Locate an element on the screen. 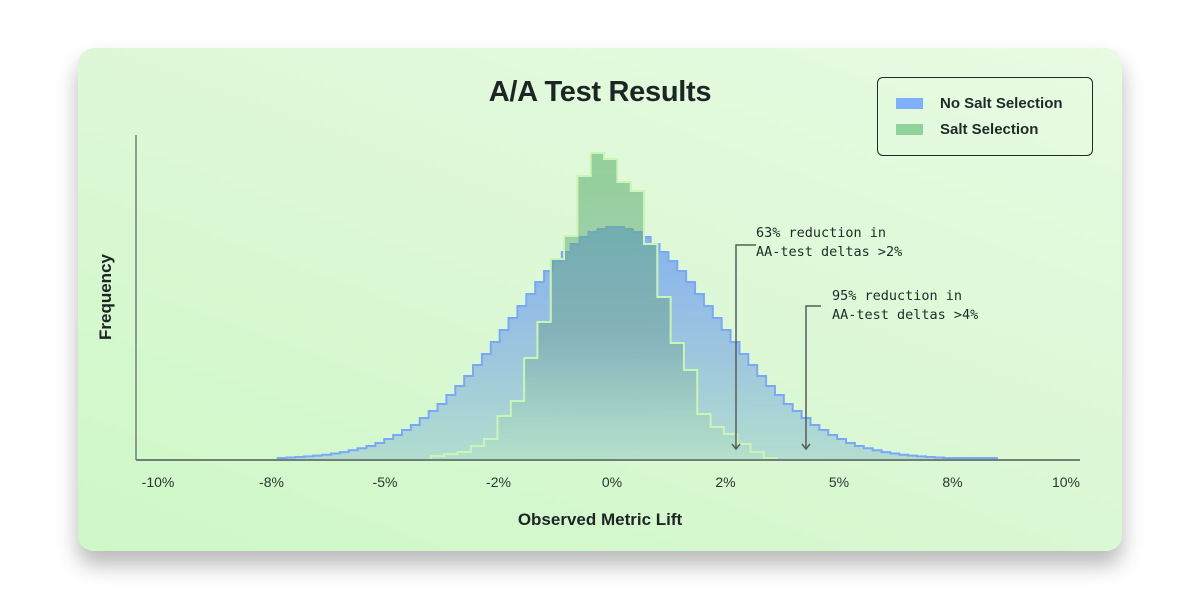  histogram-outline-salt is located at coordinates (604, 305).